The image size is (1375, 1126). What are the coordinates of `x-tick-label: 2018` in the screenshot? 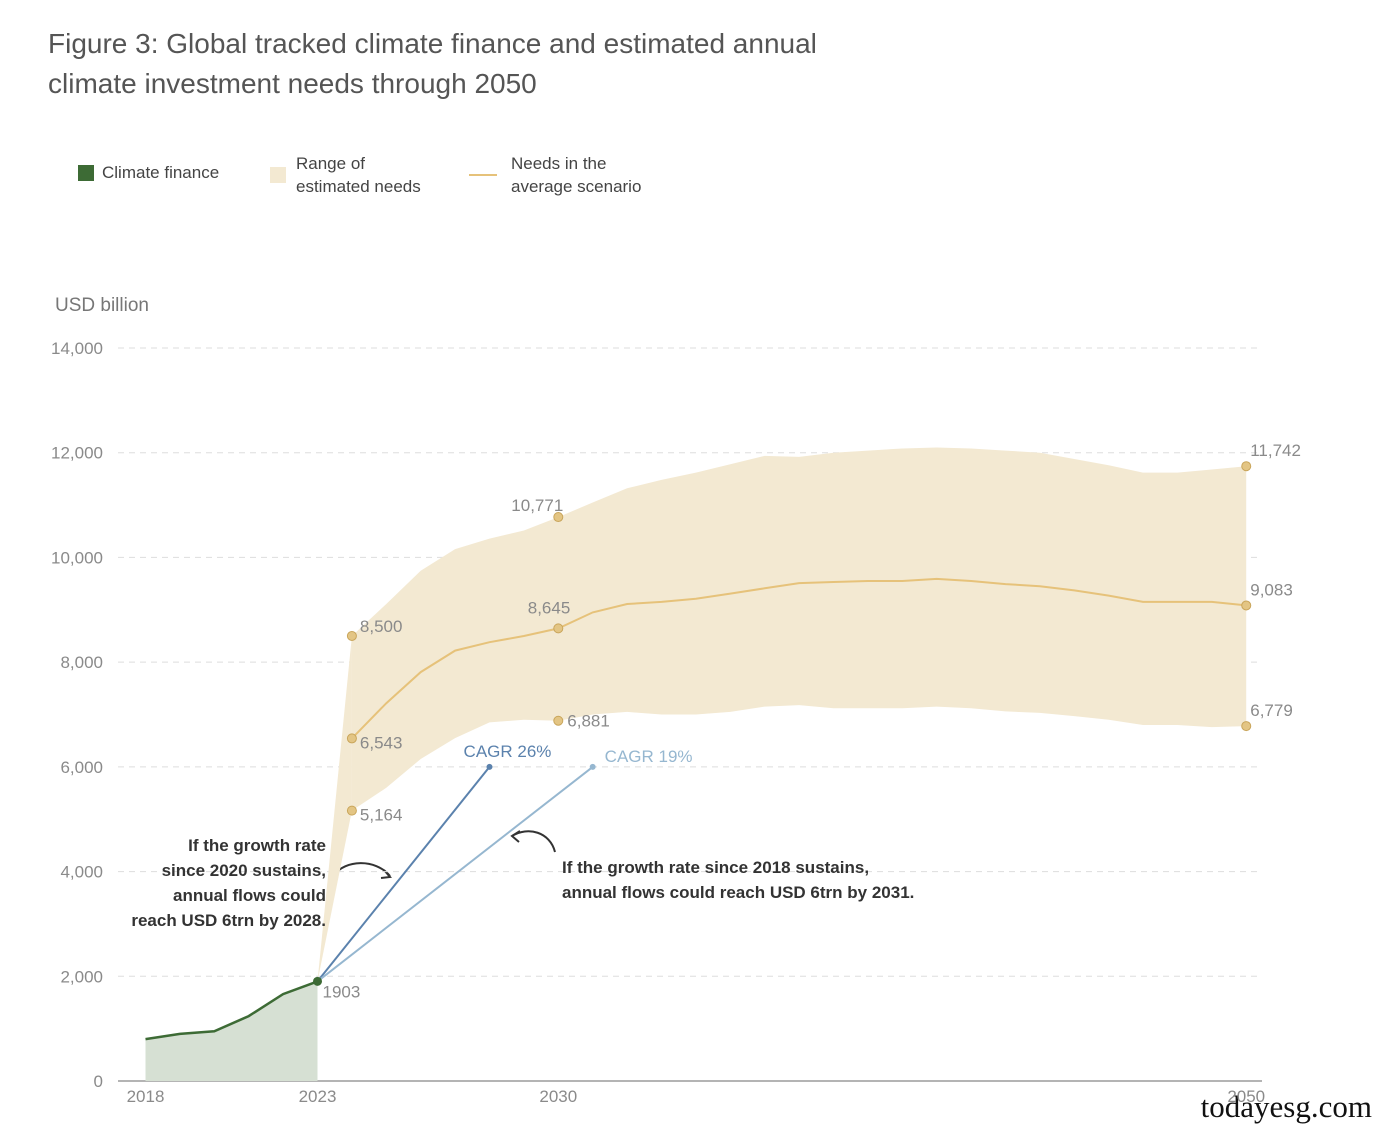 It's located at (146, 1096).